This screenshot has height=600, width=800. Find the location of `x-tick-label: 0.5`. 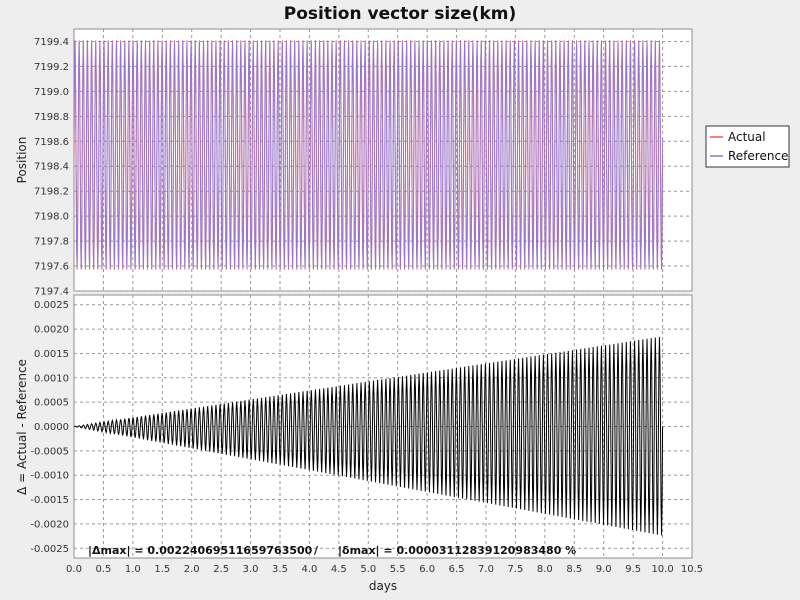

x-tick-label: 0.5 is located at coordinates (103, 569).